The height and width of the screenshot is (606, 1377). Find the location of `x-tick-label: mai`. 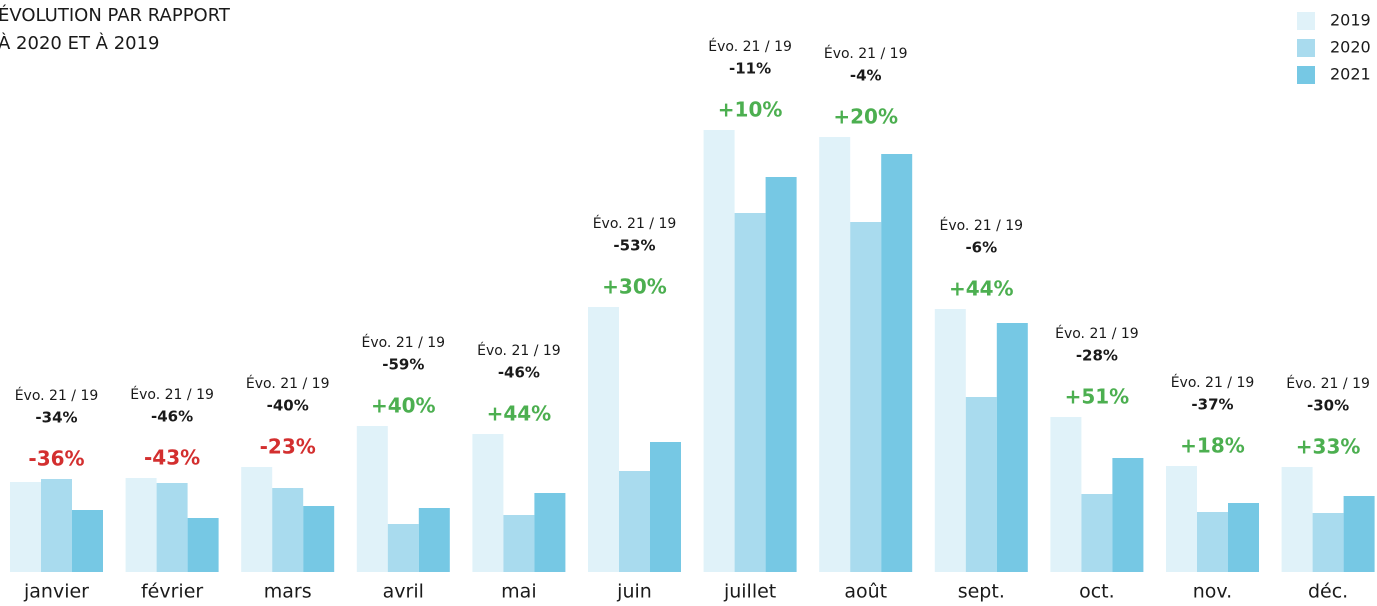

x-tick-label: mai is located at coordinates (518, 592).